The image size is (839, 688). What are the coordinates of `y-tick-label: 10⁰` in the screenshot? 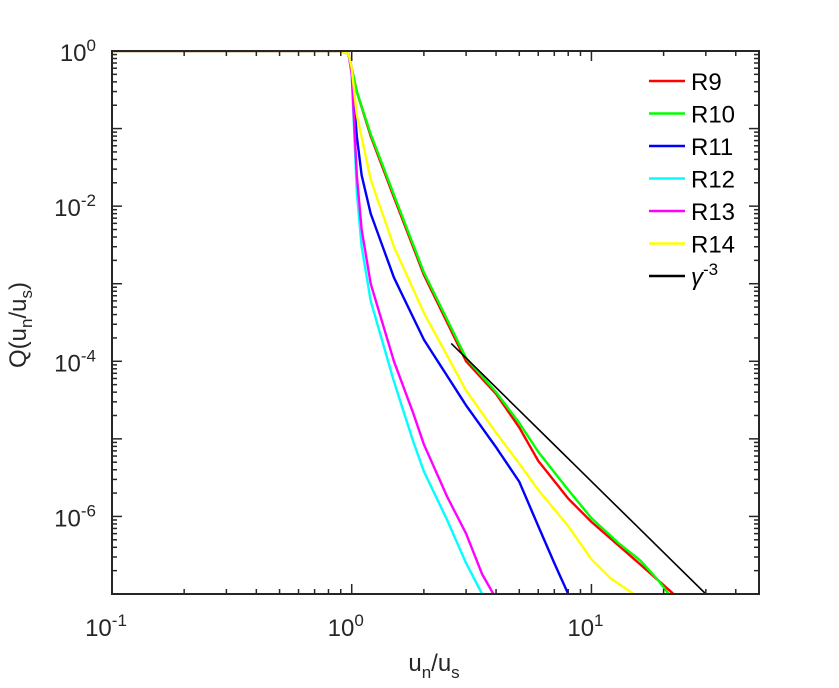 It's located at (78, 51).